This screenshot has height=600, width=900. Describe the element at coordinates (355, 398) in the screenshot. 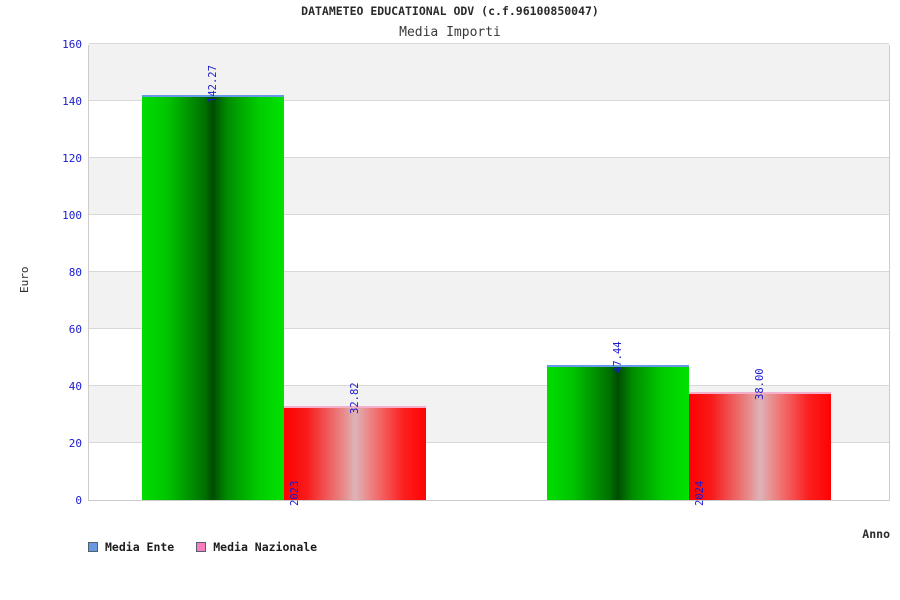

I see `bar-value-label: 32.82` at that location.